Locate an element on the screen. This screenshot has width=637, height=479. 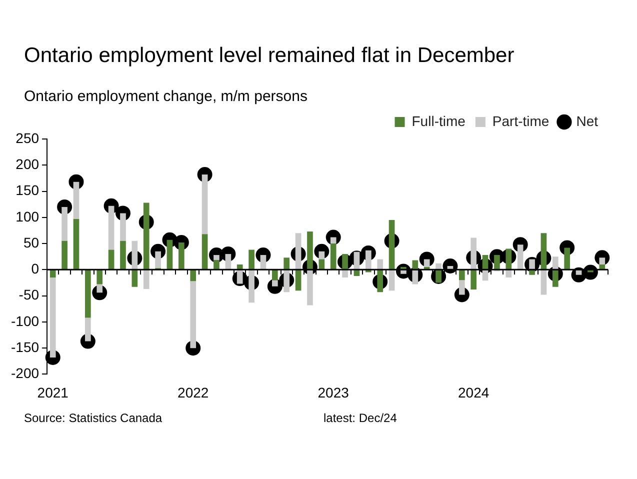
y-tick-label: -200 is located at coordinates (25, 373).